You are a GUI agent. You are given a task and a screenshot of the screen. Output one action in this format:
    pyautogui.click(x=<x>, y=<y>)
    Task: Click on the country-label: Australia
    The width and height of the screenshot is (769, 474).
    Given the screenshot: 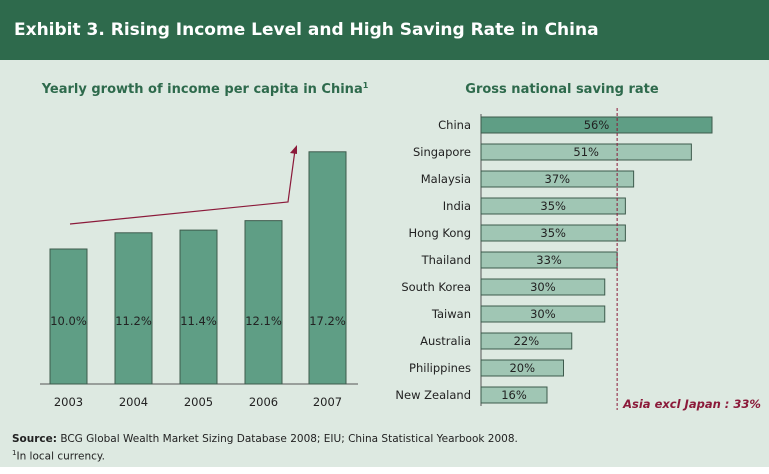 What is the action you would take?
    pyautogui.click(x=445, y=341)
    